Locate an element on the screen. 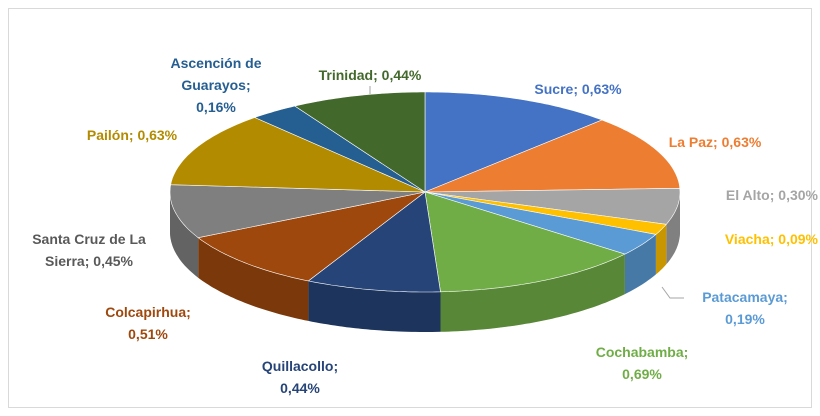 The height and width of the screenshot is (416, 820). category-name: La Paz is located at coordinates (691, 142).